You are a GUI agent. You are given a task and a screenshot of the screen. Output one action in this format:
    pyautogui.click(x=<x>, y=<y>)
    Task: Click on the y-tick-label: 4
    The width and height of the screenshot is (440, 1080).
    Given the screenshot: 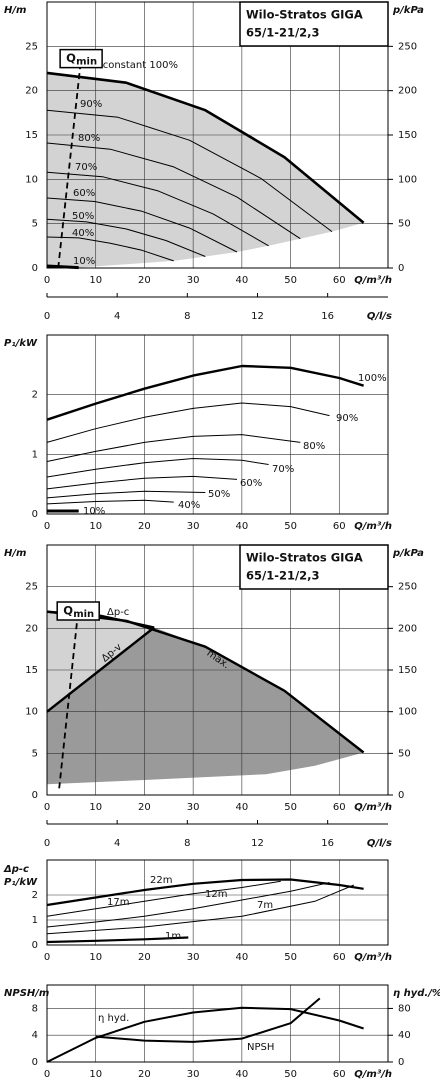 What is the action you would take?
    pyautogui.click(x=35, y=1035)
    